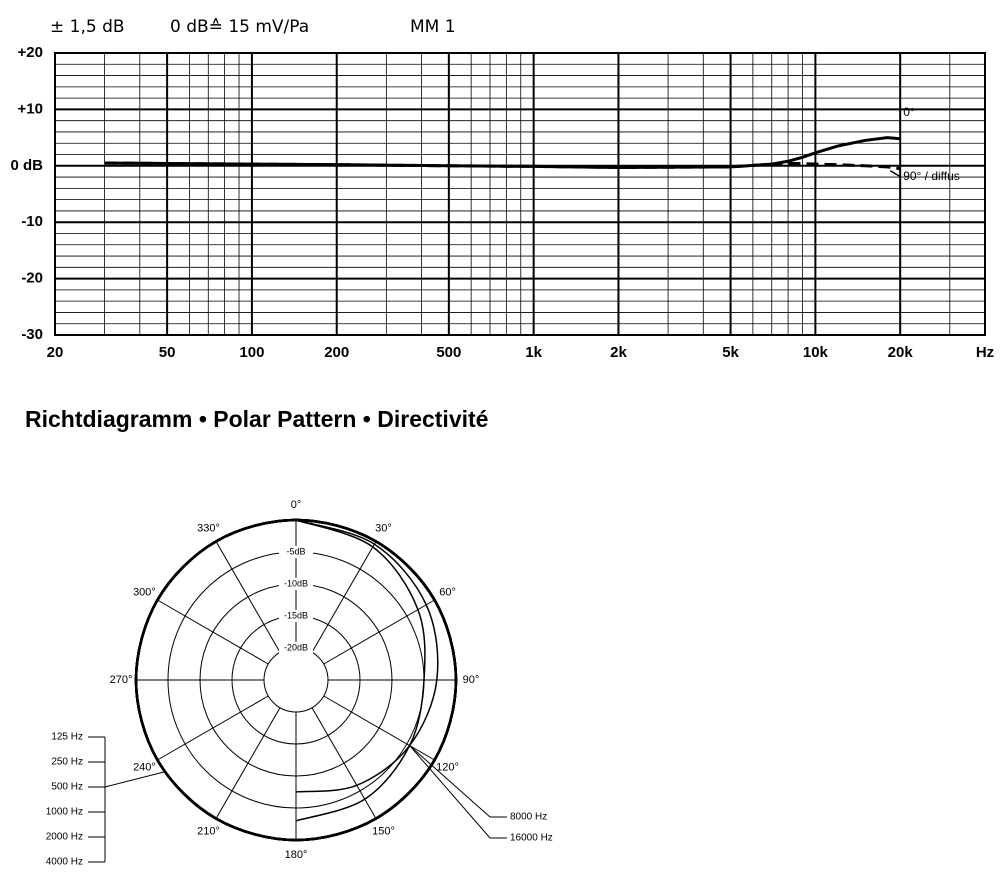  I want to click on angle-label: 150°, so click(383, 831).